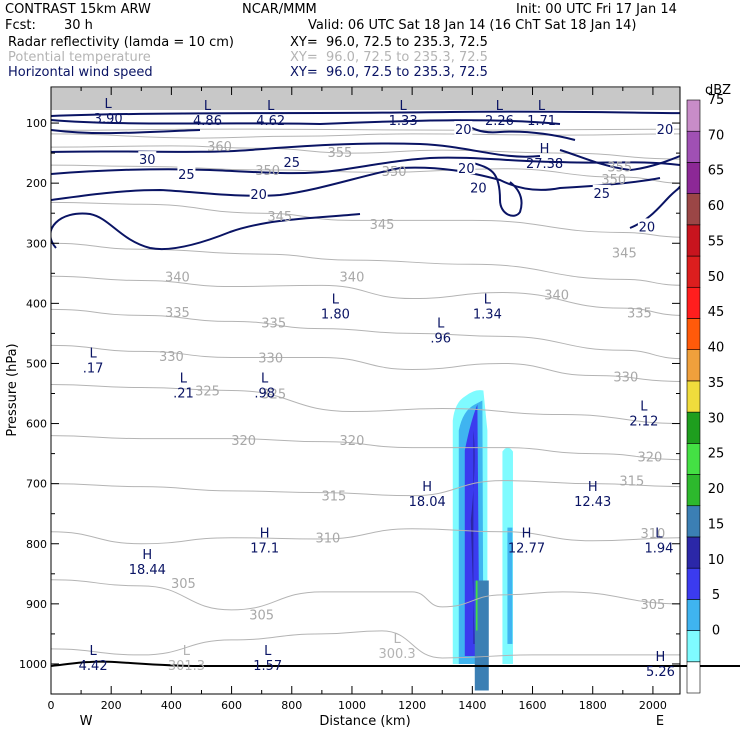 The height and width of the screenshot is (740, 740). What do you see at coordinates (601, 194) in the screenshot?
I see `wind-label-8: 25` at bounding box center [601, 194].